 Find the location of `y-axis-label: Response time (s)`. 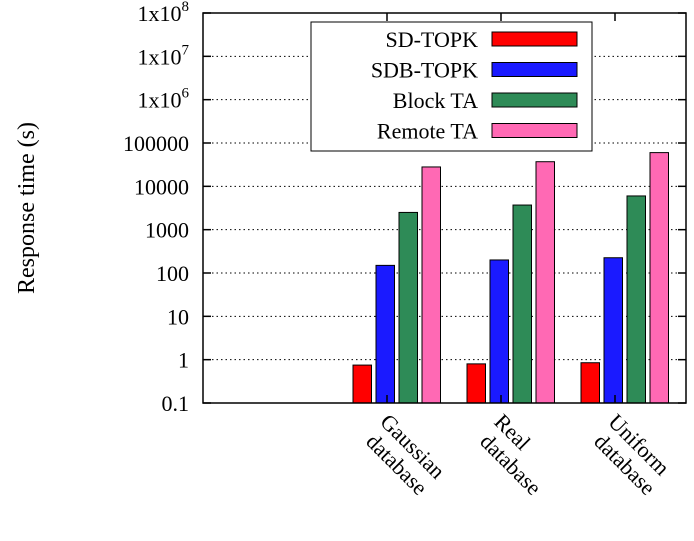

y-axis-label: Response time (s) is located at coordinates (27, 208).